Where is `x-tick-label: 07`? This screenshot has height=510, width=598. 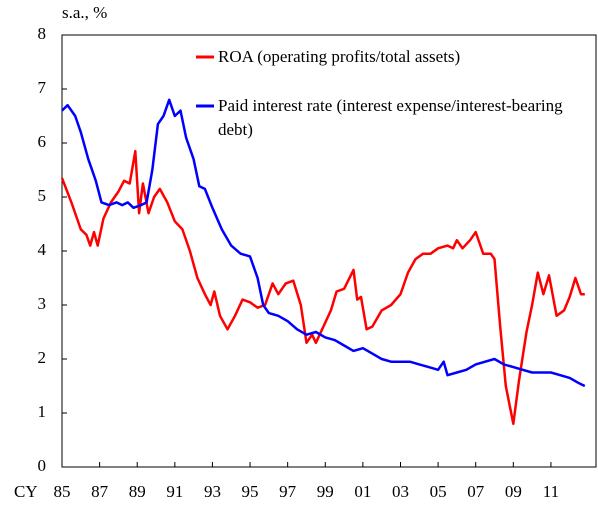
x-tick-label: 07 is located at coordinates (476, 491).